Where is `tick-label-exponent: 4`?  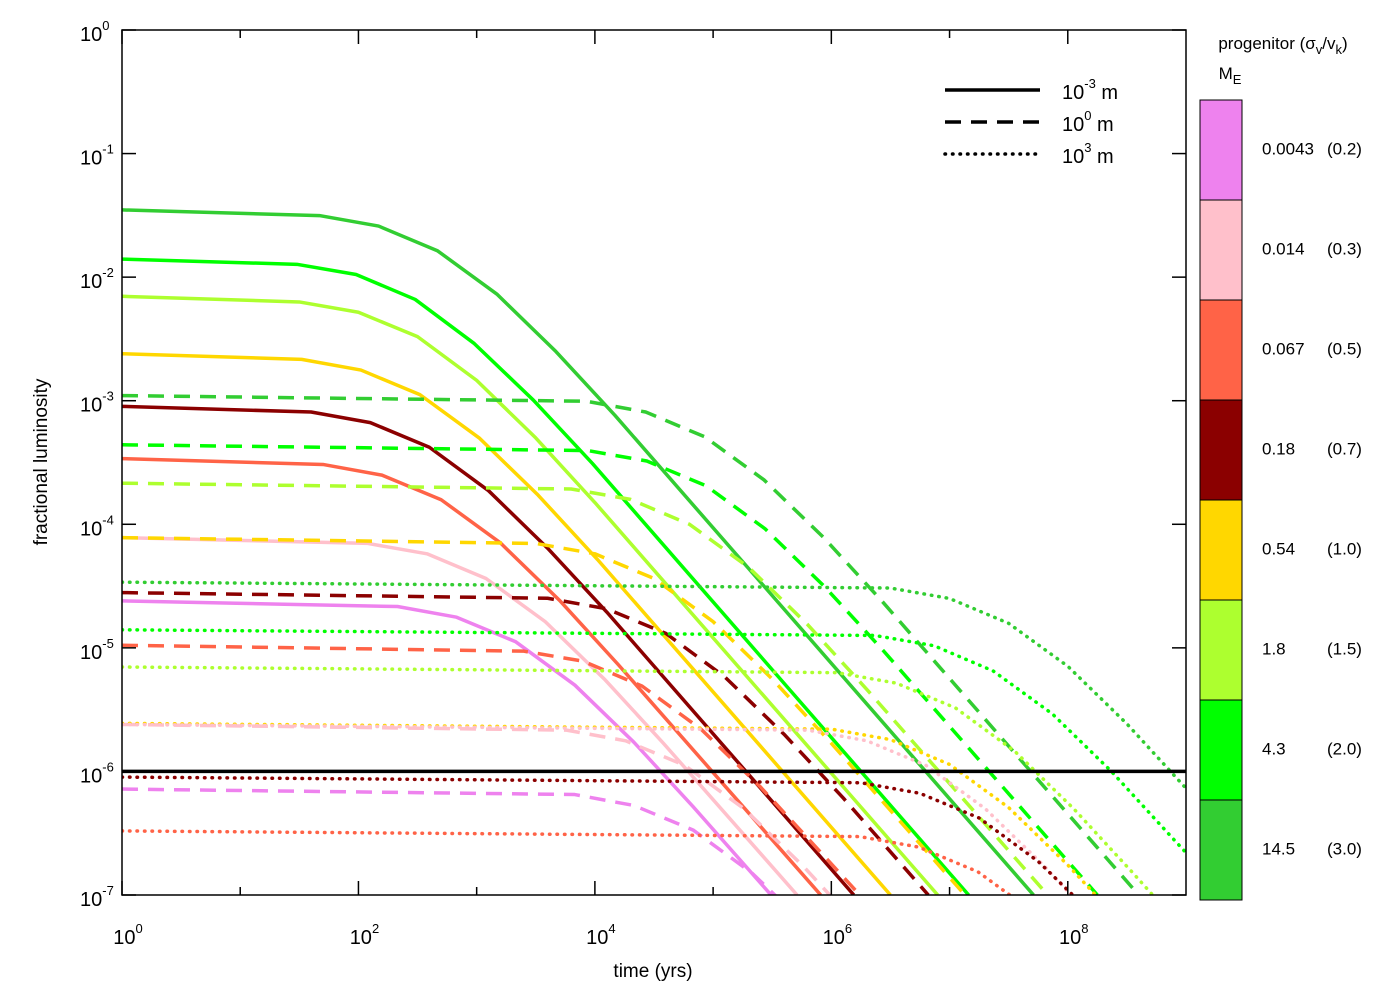 tick-label-exponent: 4 is located at coordinates (611, 928).